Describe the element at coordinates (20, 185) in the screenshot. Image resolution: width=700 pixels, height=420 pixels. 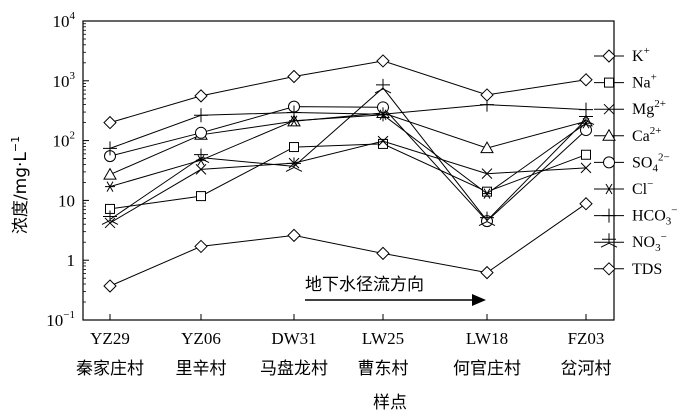
I see `y-axis-label: 浓度/mg·L−1` at that location.